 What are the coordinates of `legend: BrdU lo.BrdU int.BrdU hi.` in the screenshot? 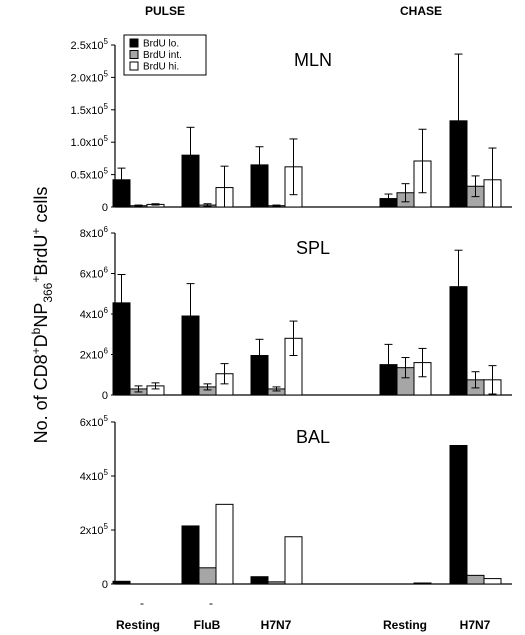 It's located at (165, 55).